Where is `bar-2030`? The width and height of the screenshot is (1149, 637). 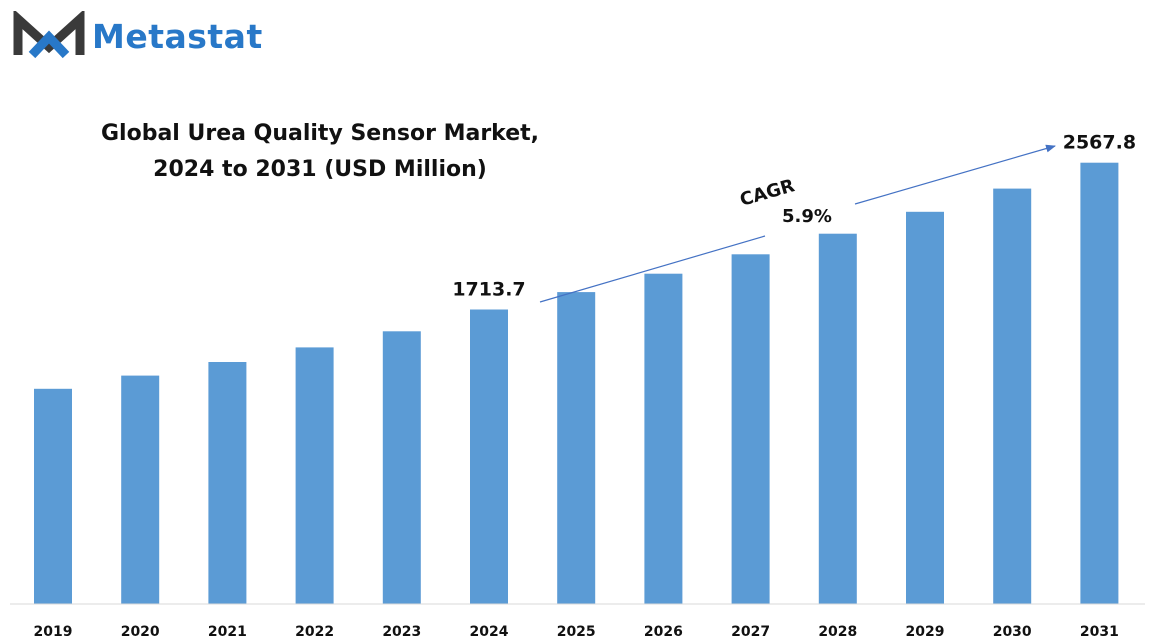
bar-2030 is located at coordinates (1012, 396).